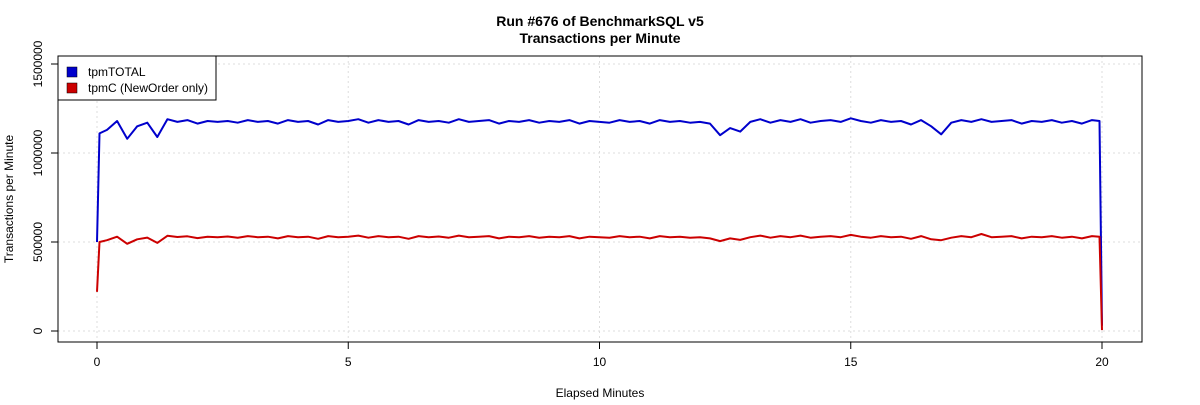 This screenshot has height=405, width=1200. I want to click on x-tick-label: 0, so click(97, 362).